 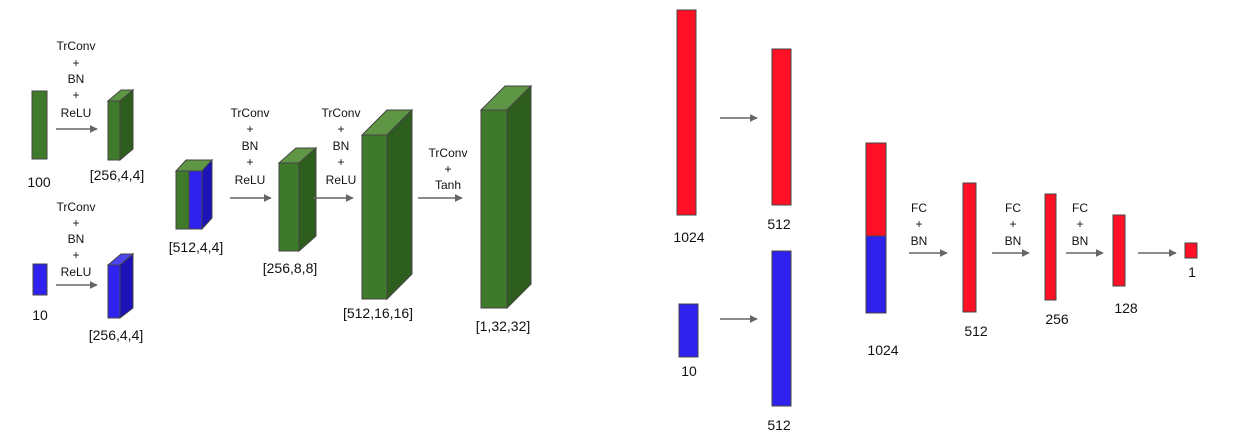 I want to click on condition-vector-label: 10, so click(x=40, y=315).